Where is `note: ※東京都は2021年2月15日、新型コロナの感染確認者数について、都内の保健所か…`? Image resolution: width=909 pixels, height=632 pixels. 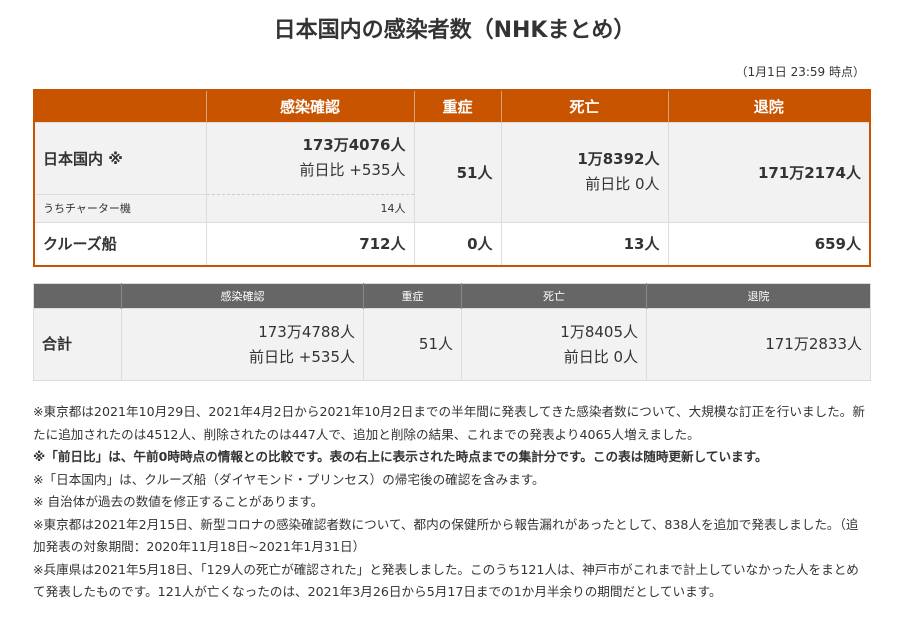
note: ※東京都は2021年2月15日、新型コロナの感染確認者数について、都内の保健所か… is located at coordinates (446, 535).